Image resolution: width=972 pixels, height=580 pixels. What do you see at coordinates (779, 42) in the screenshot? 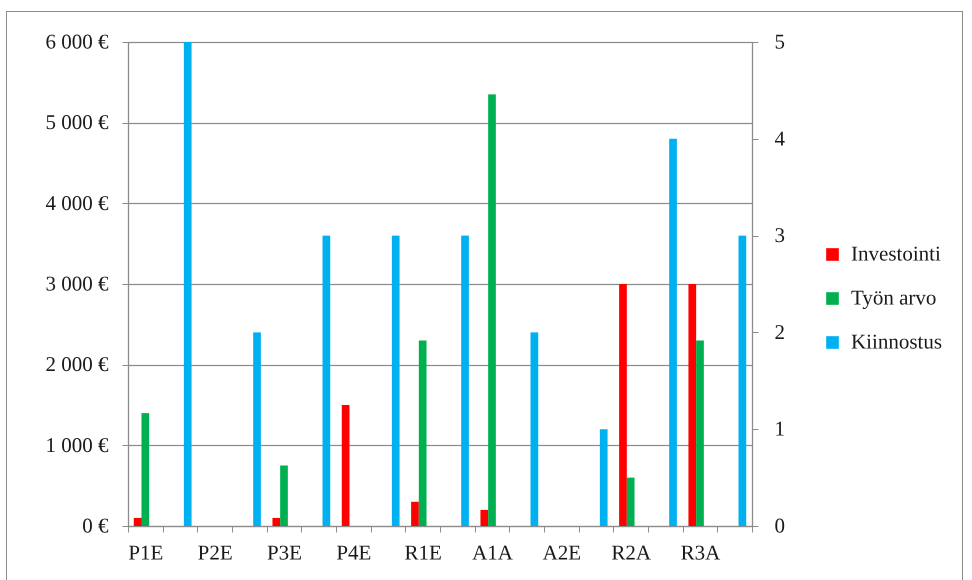
I see `y2-tick-label: 5` at bounding box center [779, 42].